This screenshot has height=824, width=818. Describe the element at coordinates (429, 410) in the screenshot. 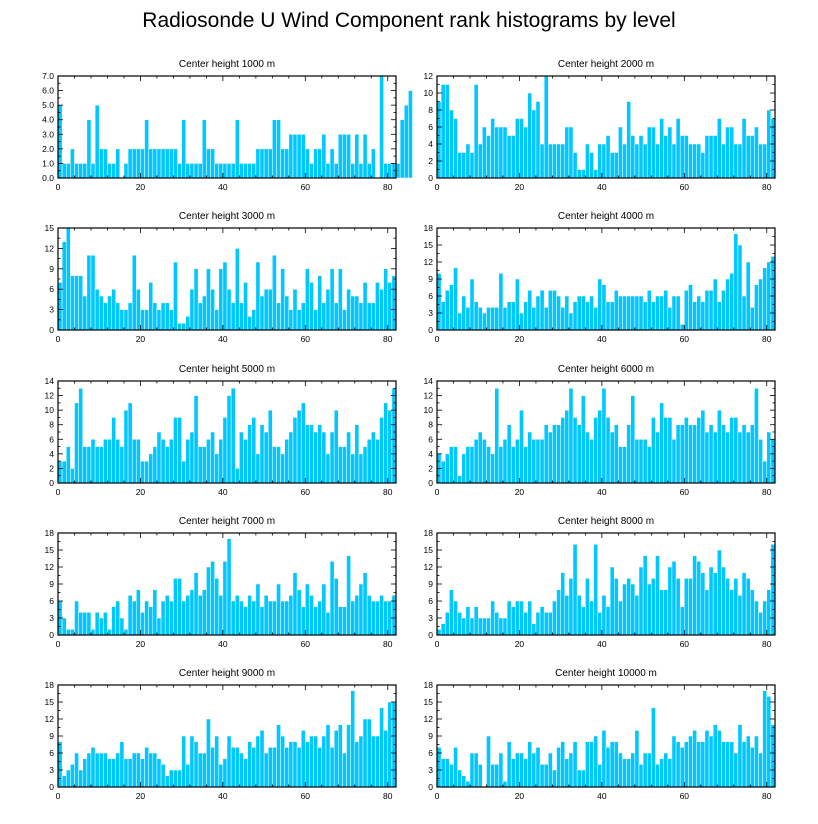

I see `y-tick-label: 10` at that location.